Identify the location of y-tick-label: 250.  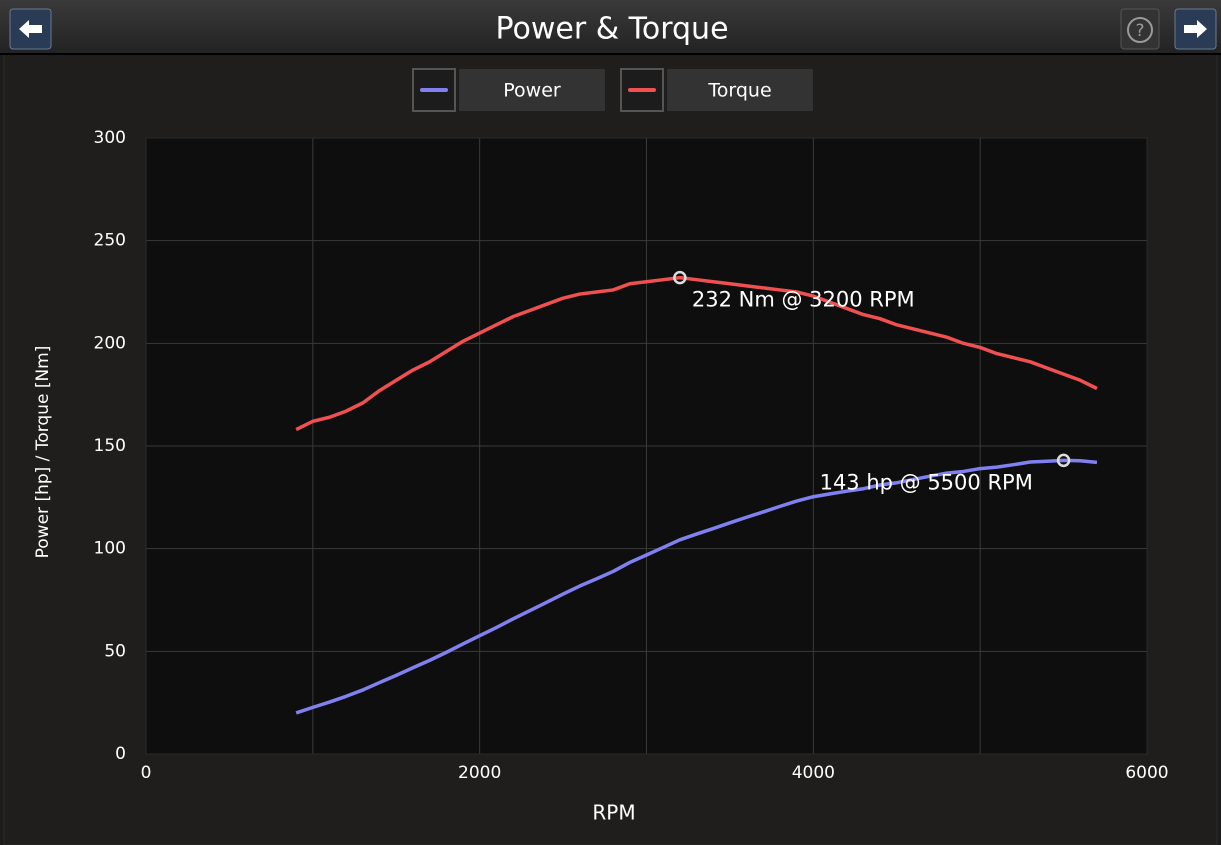
(110, 241).